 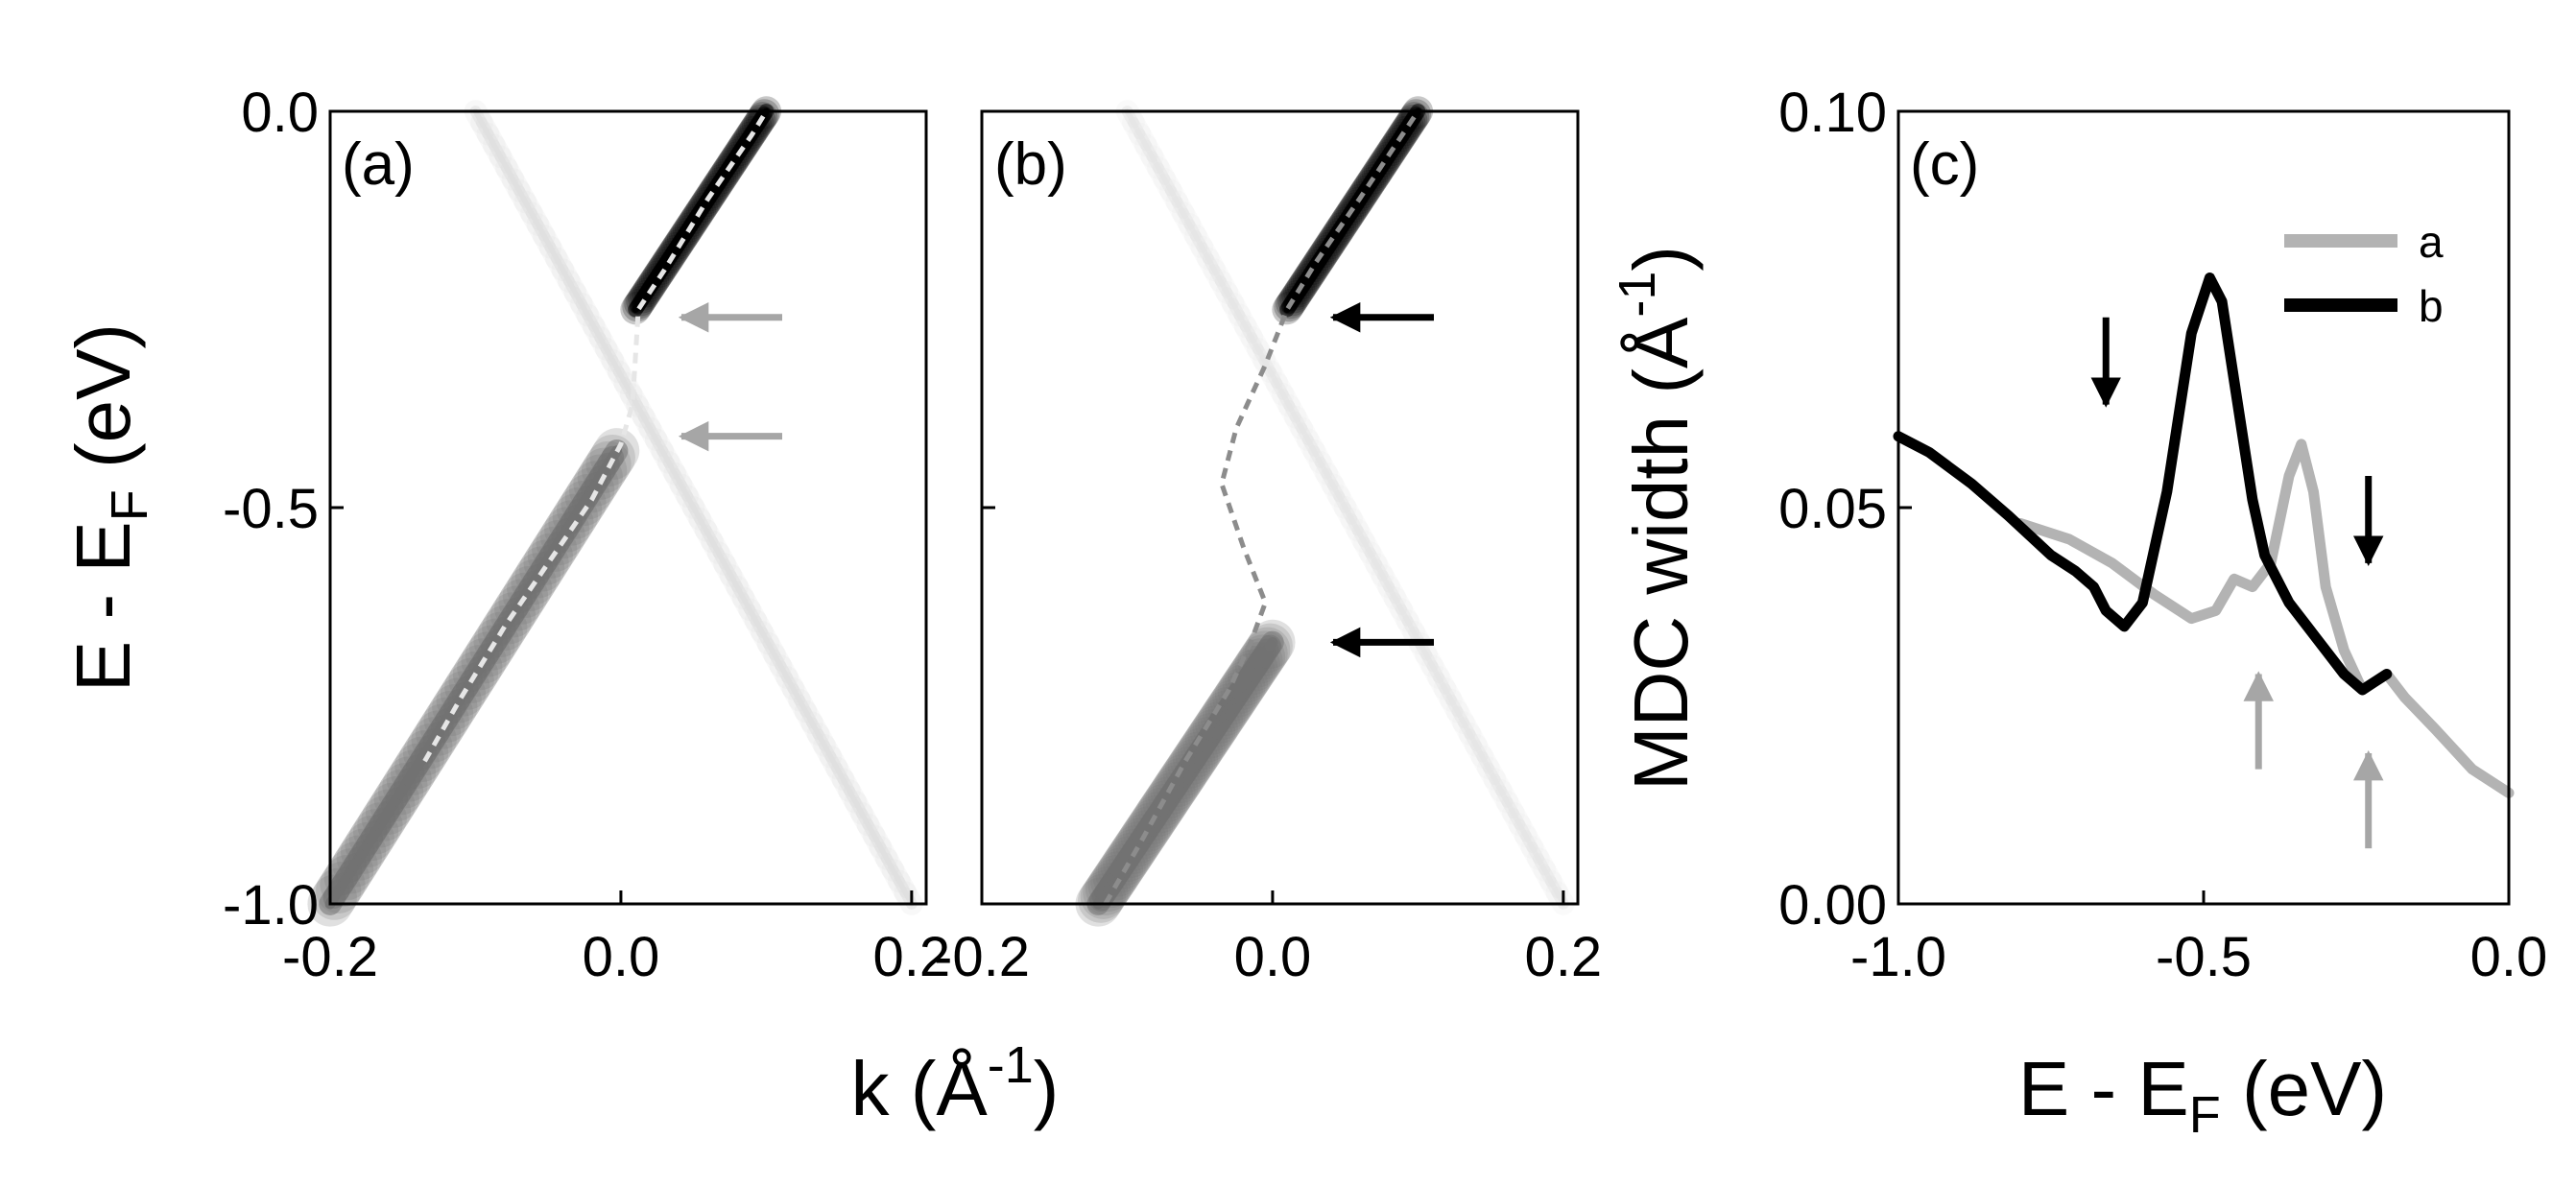 What do you see at coordinates (1661, 554) in the screenshot?
I see `y-axis-title-right-main: MDC width (Å` at bounding box center [1661, 554].